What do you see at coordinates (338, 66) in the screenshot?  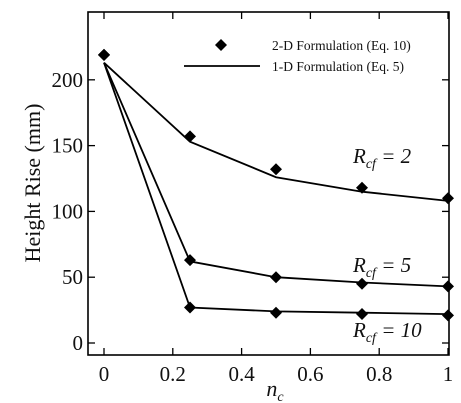 I see `legend-label: 1-D Formulation (Eq. 5)` at bounding box center [338, 66].